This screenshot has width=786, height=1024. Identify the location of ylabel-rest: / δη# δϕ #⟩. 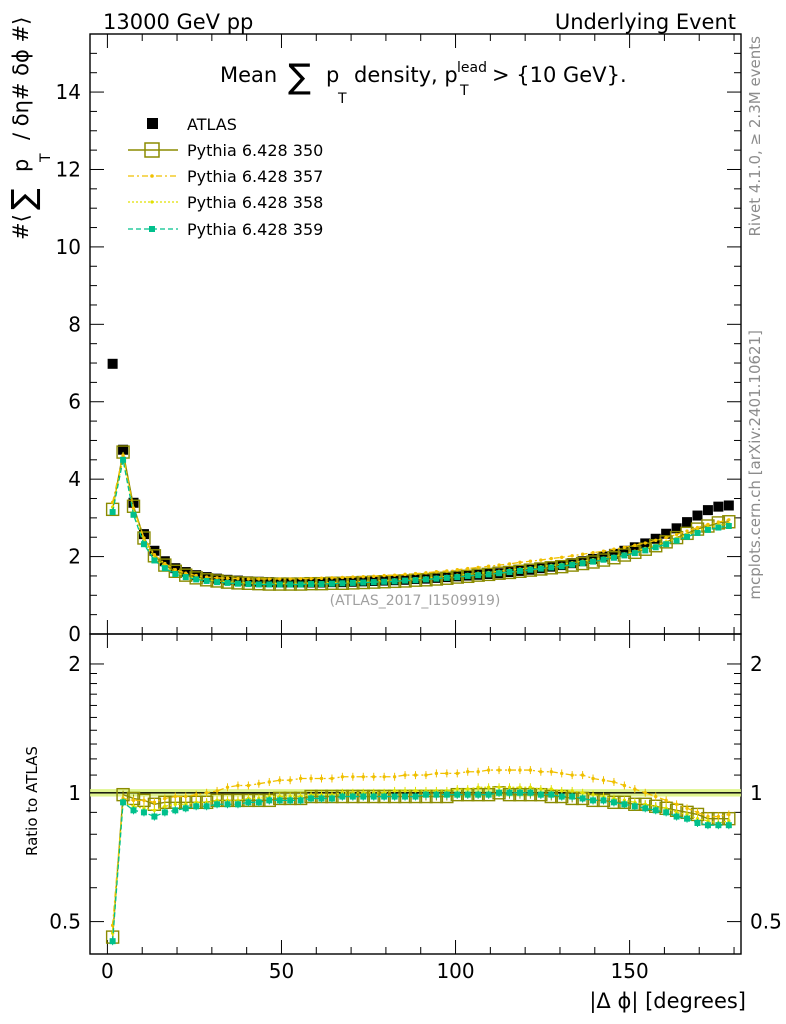
(21, 78).